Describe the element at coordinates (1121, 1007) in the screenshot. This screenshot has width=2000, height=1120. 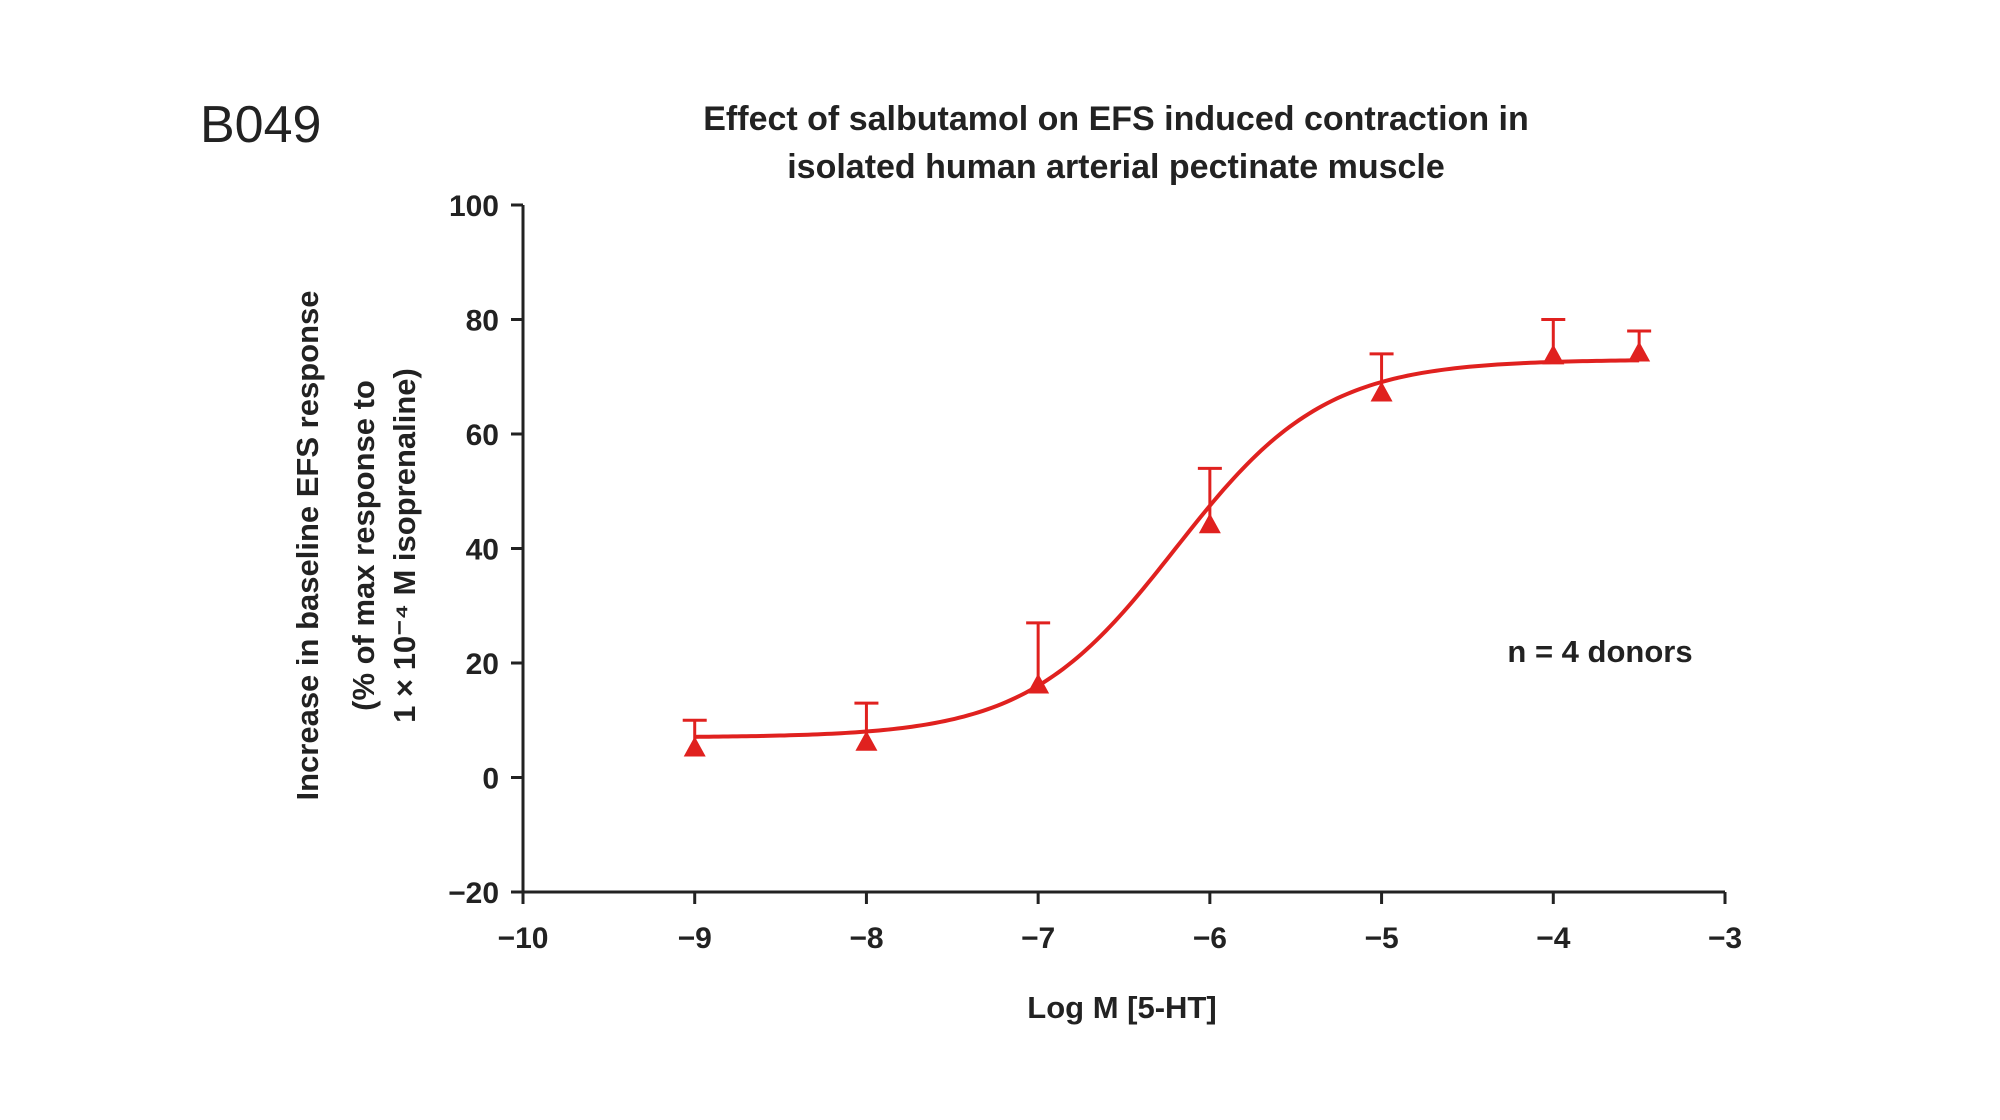
I see `x-axis-label: Log M [5-HT]` at that location.